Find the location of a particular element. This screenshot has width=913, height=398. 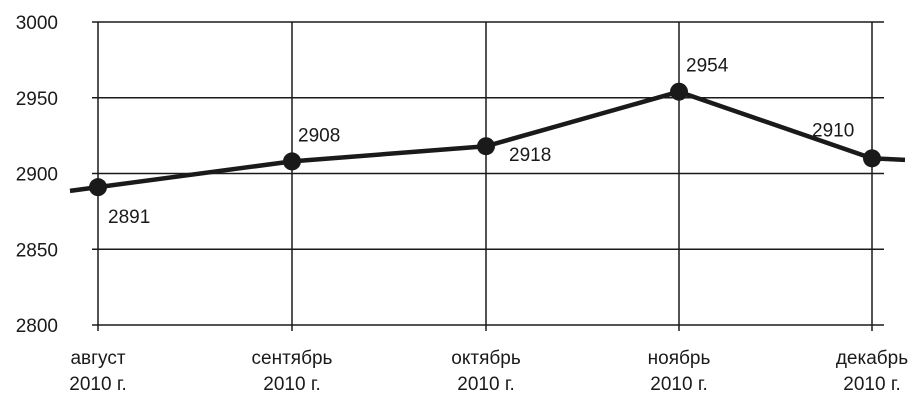

data-label: 2954 is located at coordinates (707, 66).